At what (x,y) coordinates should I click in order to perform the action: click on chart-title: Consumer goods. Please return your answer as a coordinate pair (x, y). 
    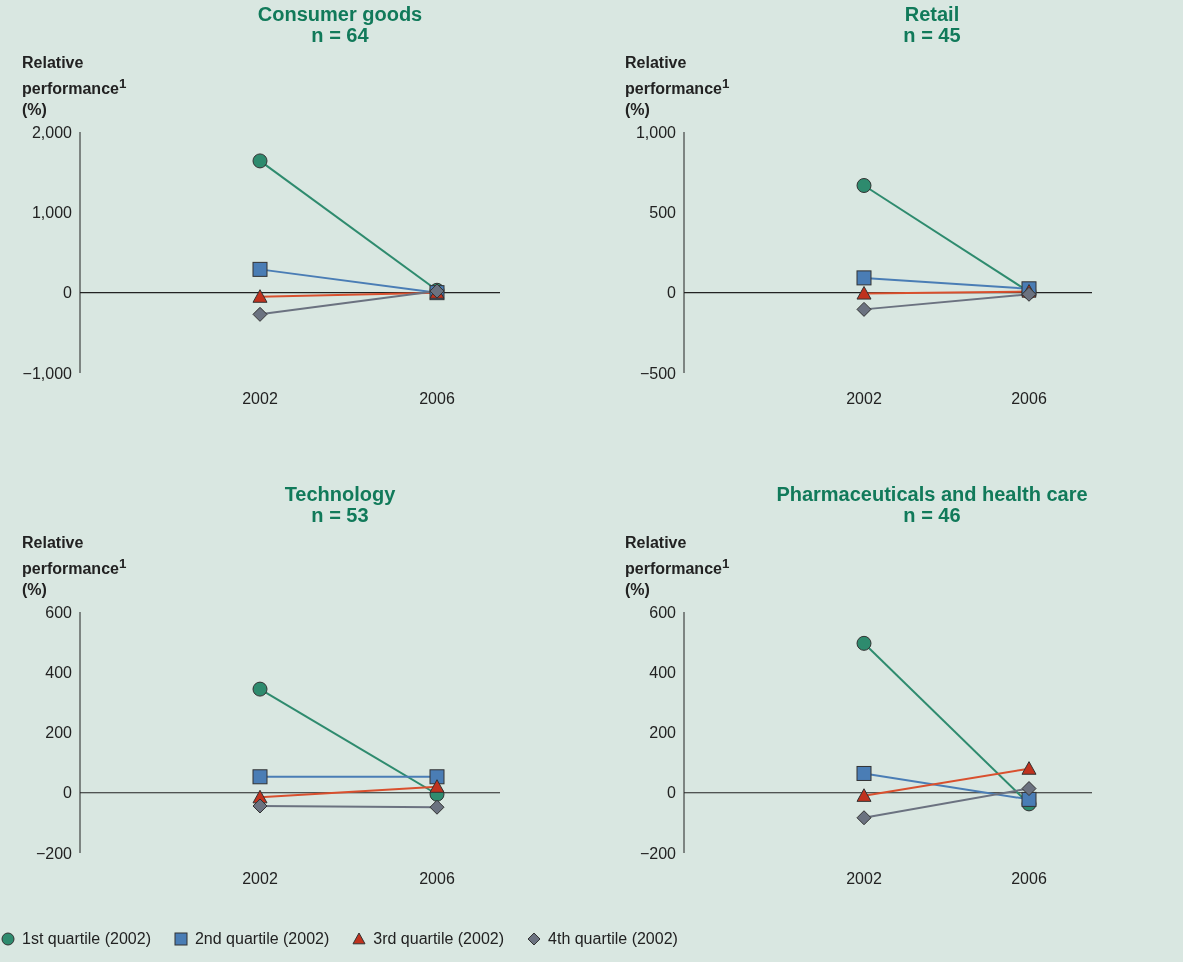
    Looking at the image, I should click on (340, 14).